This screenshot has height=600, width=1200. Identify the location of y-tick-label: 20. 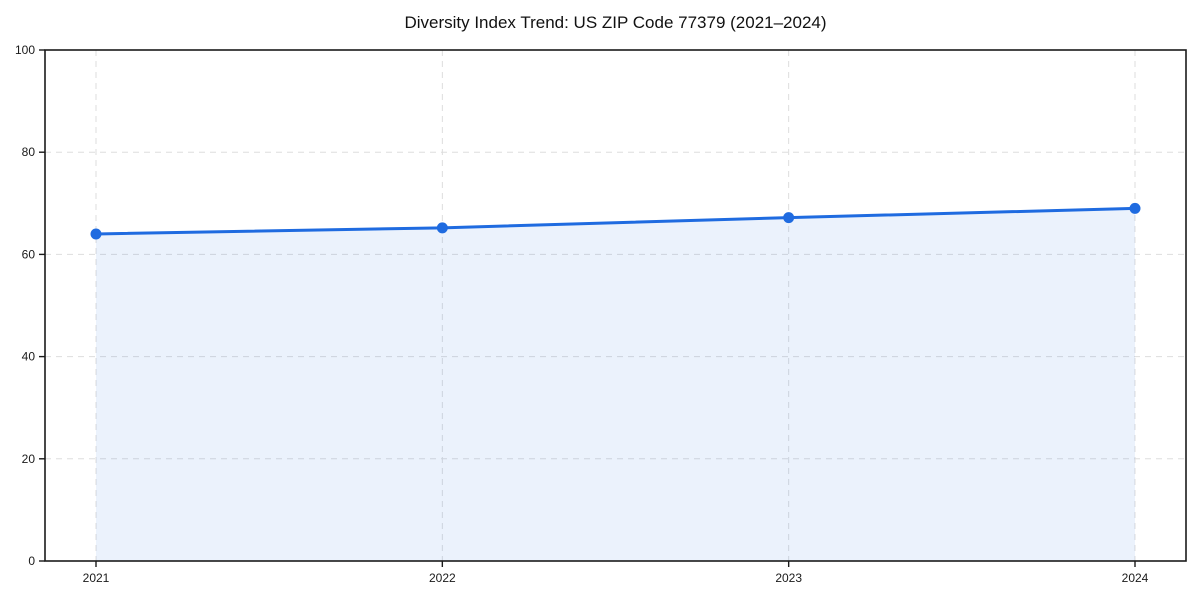
(29, 459).